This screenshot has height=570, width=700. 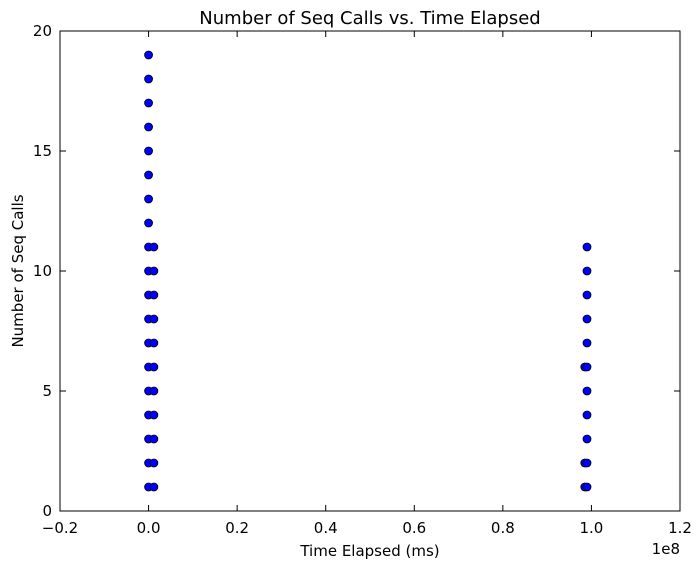 I want to click on y-tick-label: 10, so click(x=42, y=271).